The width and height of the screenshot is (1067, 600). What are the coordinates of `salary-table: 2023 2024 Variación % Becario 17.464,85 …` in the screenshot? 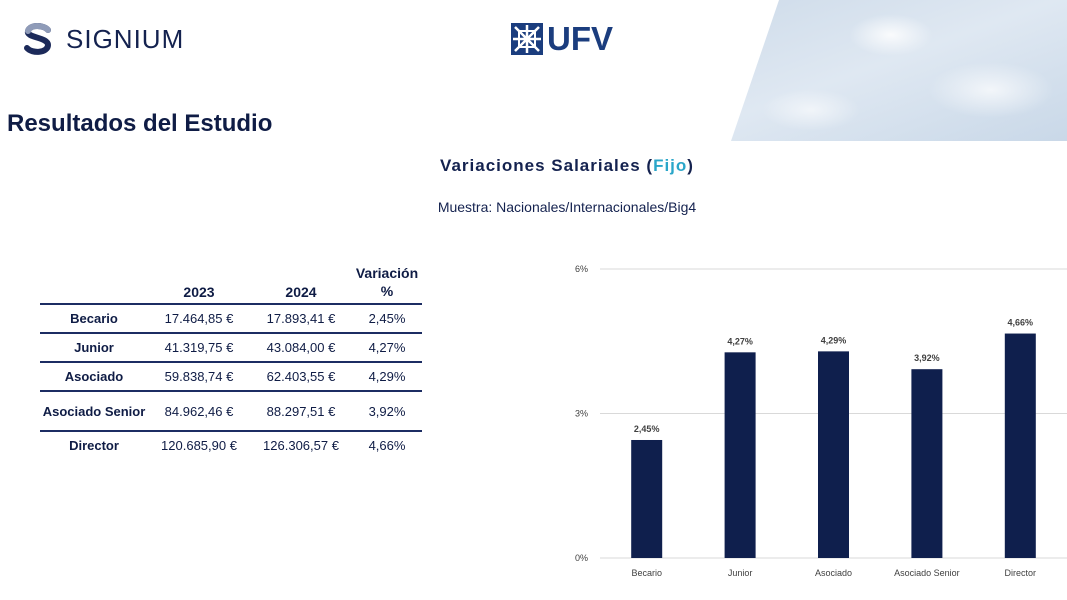 It's located at (231, 358).